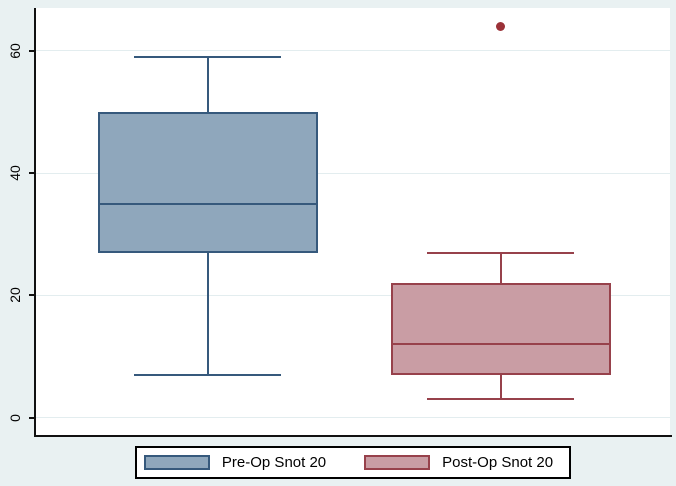 This screenshot has height=486, width=676. Describe the element at coordinates (15, 173) in the screenshot. I see `y-tick-label-40: 40` at that location.